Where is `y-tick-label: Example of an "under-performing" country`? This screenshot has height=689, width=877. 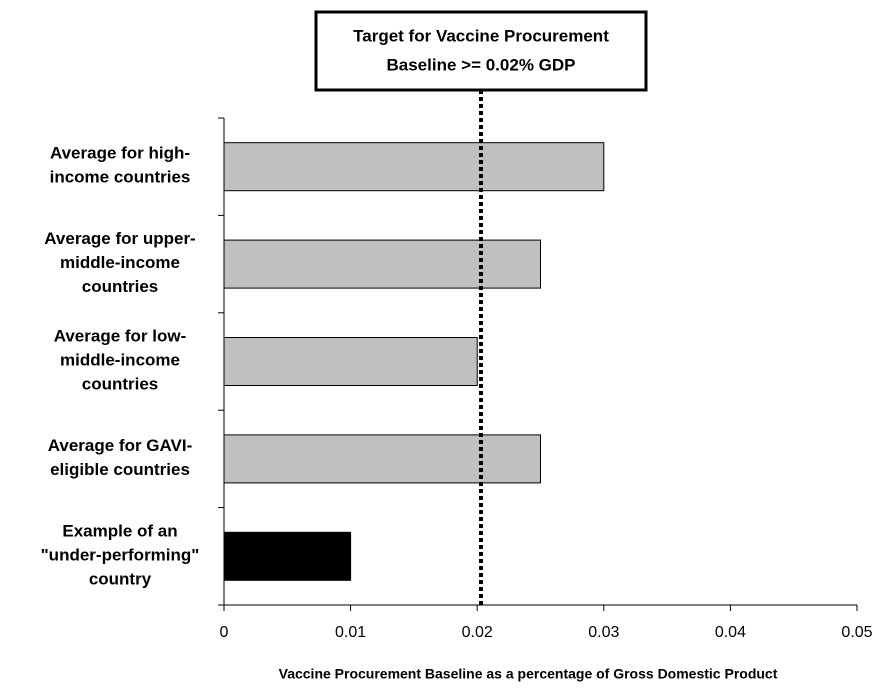
y-tick-label: Example of an "under-performing" country is located at coordinates (120, 555).